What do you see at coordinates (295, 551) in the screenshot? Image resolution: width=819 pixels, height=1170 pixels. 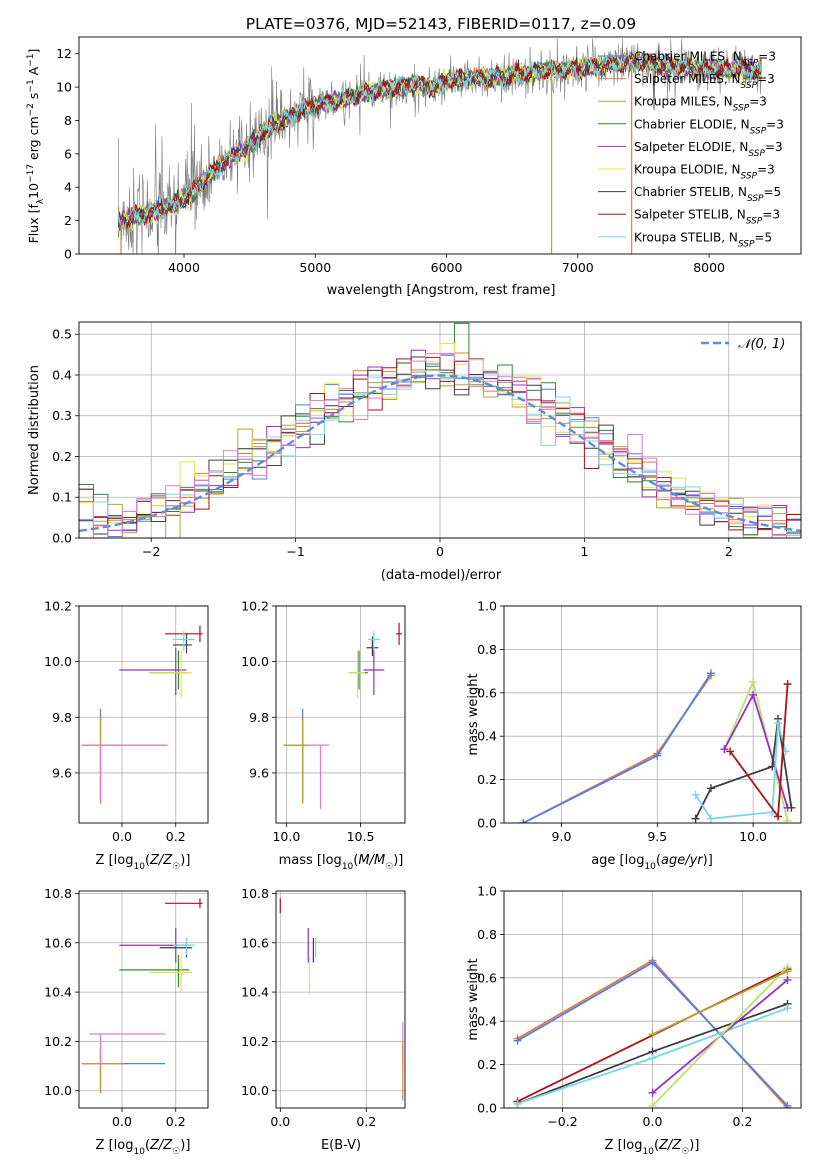 I see `x-tick-label: −1` at bounding box center [295, 551].